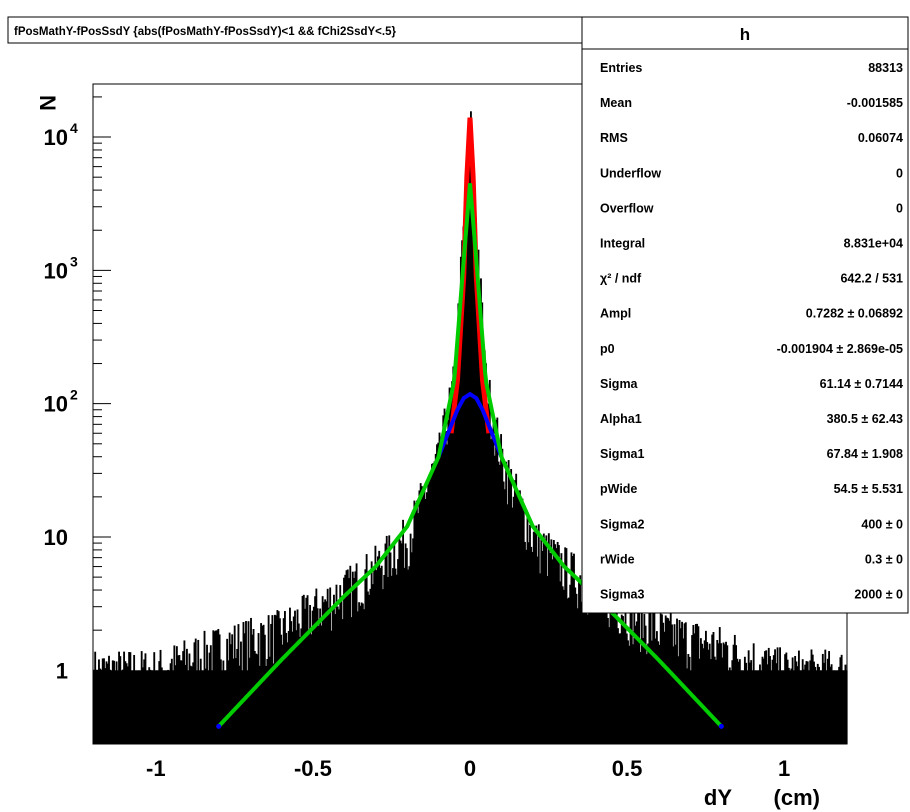 This screenshot has width=910, height=812. What do you see at coordinates (745, 34) in the screenshot?
I see `stats-title: h` at bounding box center [745, 34].